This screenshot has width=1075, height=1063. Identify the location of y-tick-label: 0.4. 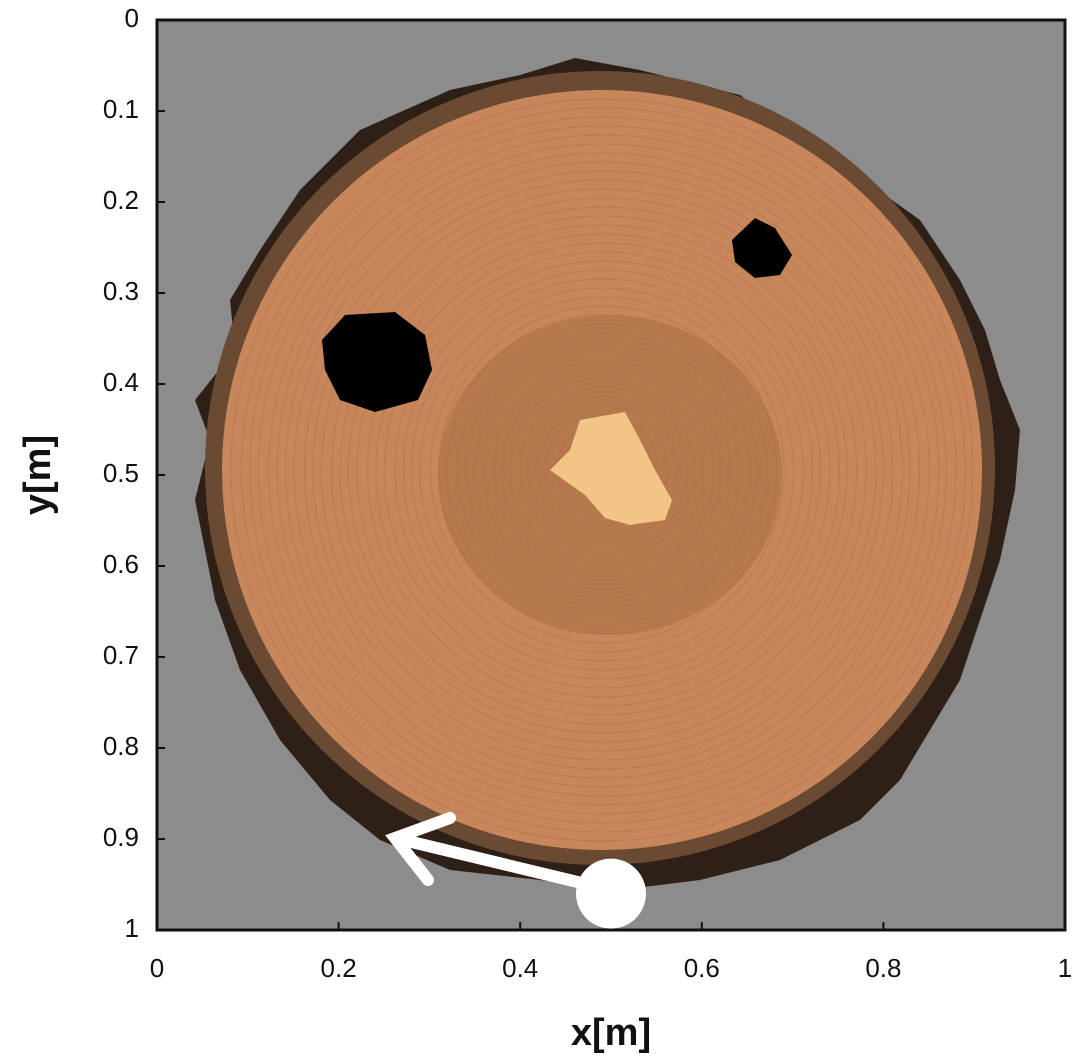
(121, 382).